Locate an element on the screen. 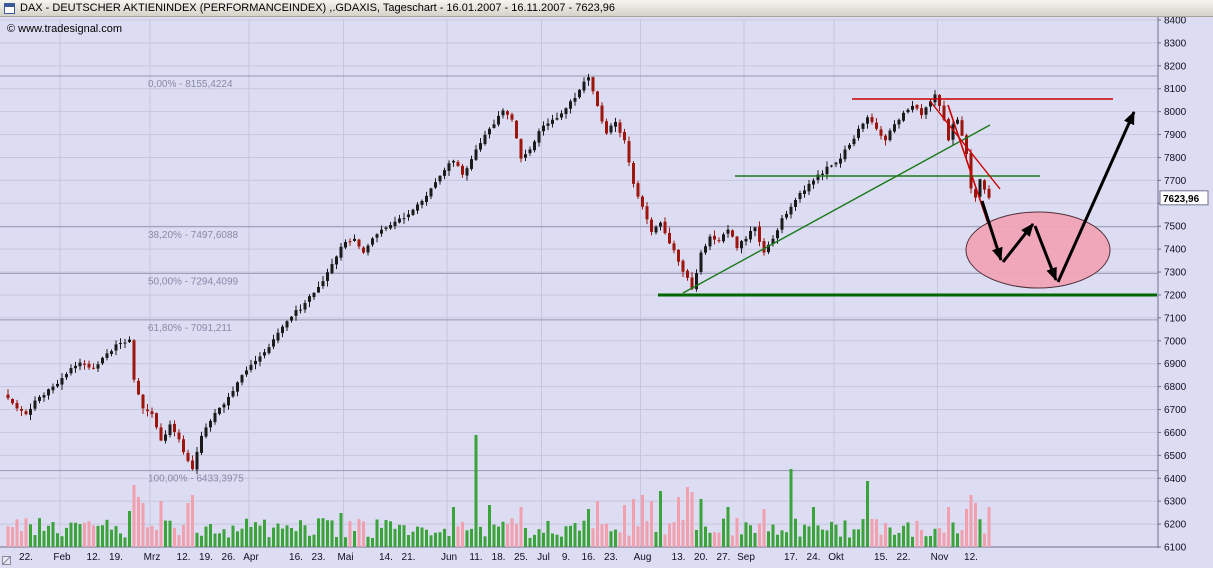  chart-window-icon is located at coordinates (9, 8).